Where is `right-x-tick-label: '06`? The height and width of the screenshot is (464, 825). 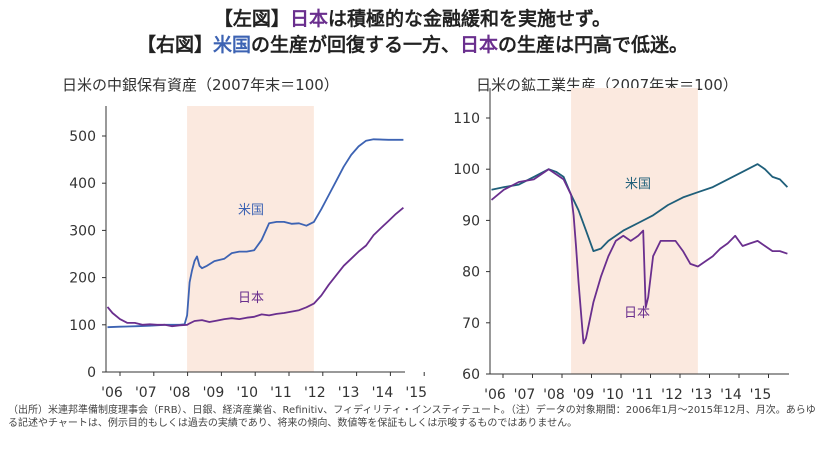
right-x-tick-label: '06 is located at coordinates (495, 395).